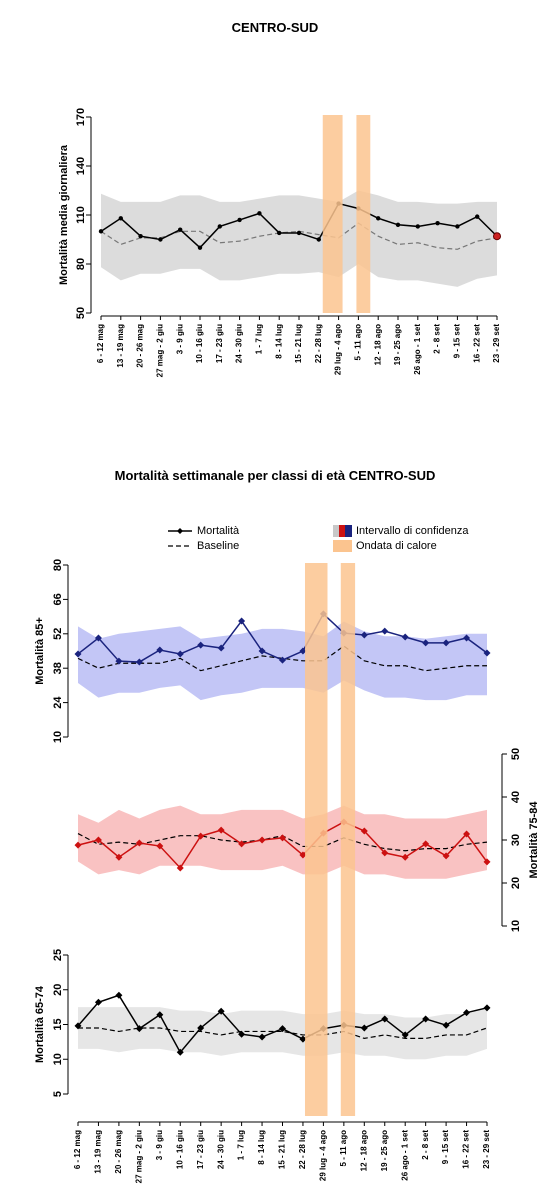 The width and height of the screenshot is (551, 1203). Describe the element at coordinates (58, 702) in the screenshot. I see `y-tick-label: 24` at that location.